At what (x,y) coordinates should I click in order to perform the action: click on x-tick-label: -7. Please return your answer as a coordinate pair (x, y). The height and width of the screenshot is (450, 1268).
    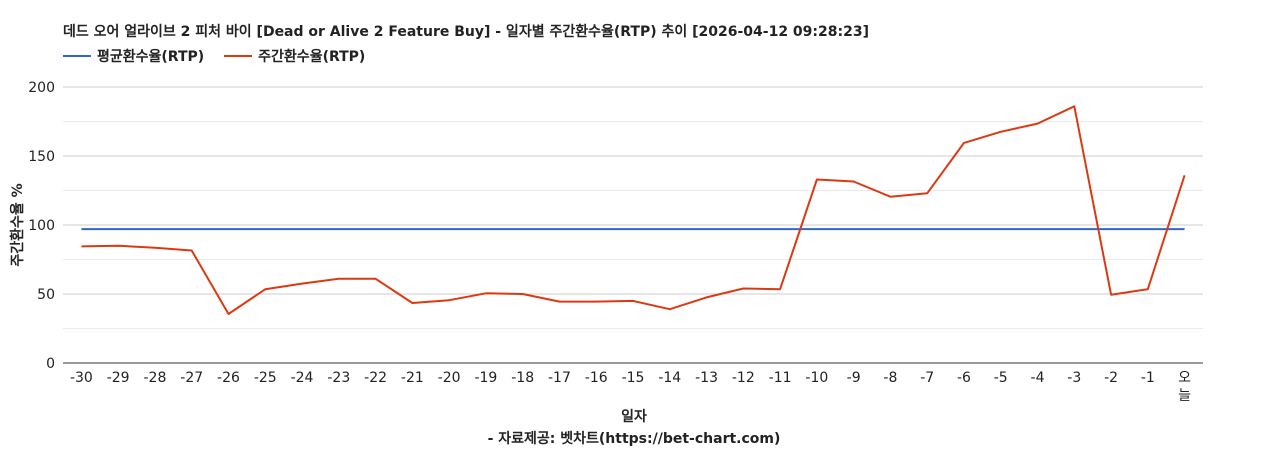
    Looking at the image, I should click on (927, 378).